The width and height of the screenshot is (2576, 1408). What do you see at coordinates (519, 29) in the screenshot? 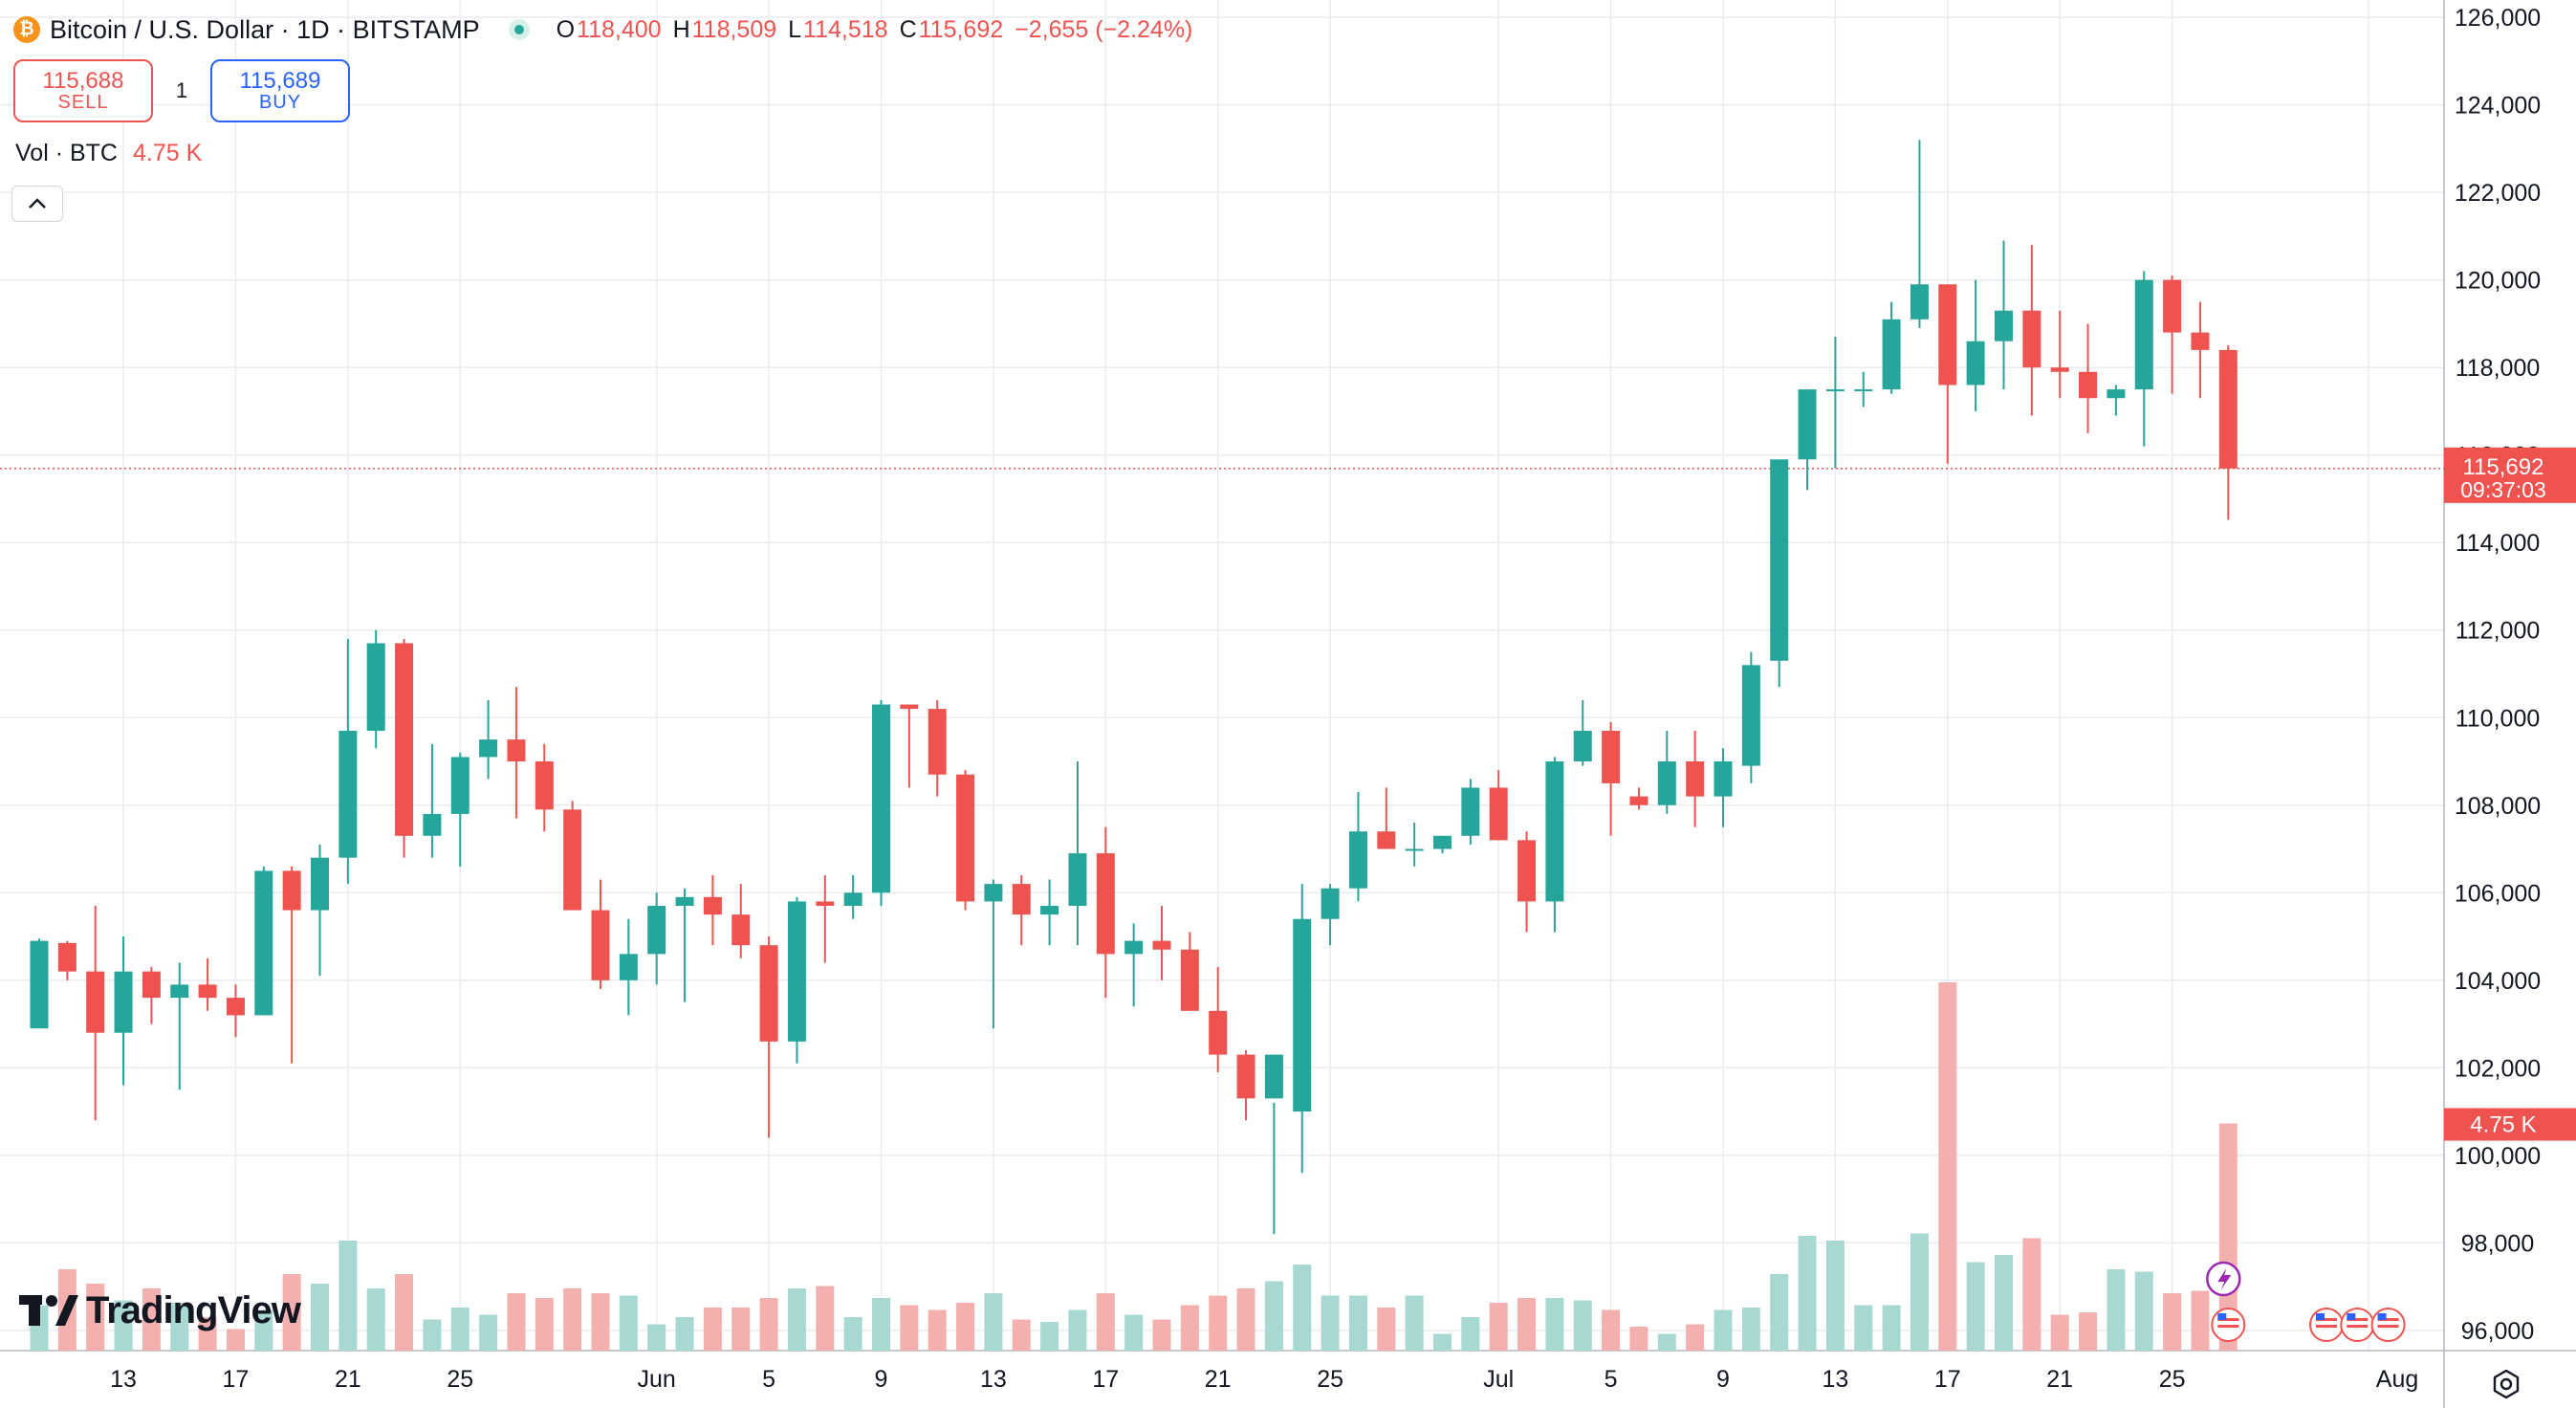
I see `market-status-icon` at bounding box center [519, 29].